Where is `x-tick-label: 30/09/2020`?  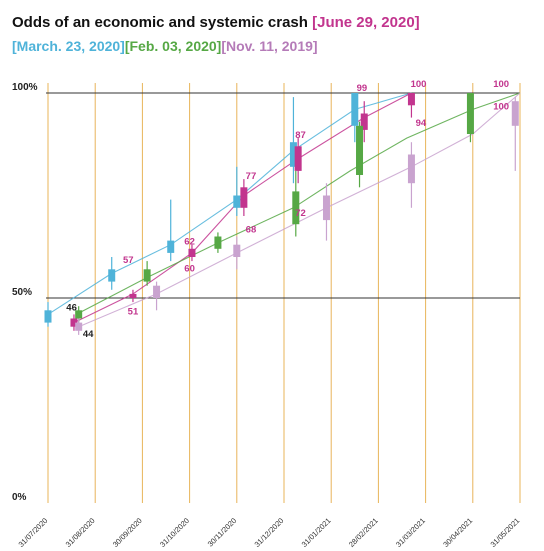 x-tick-label: 30/09/2020 is located at coordinates (127, 532).